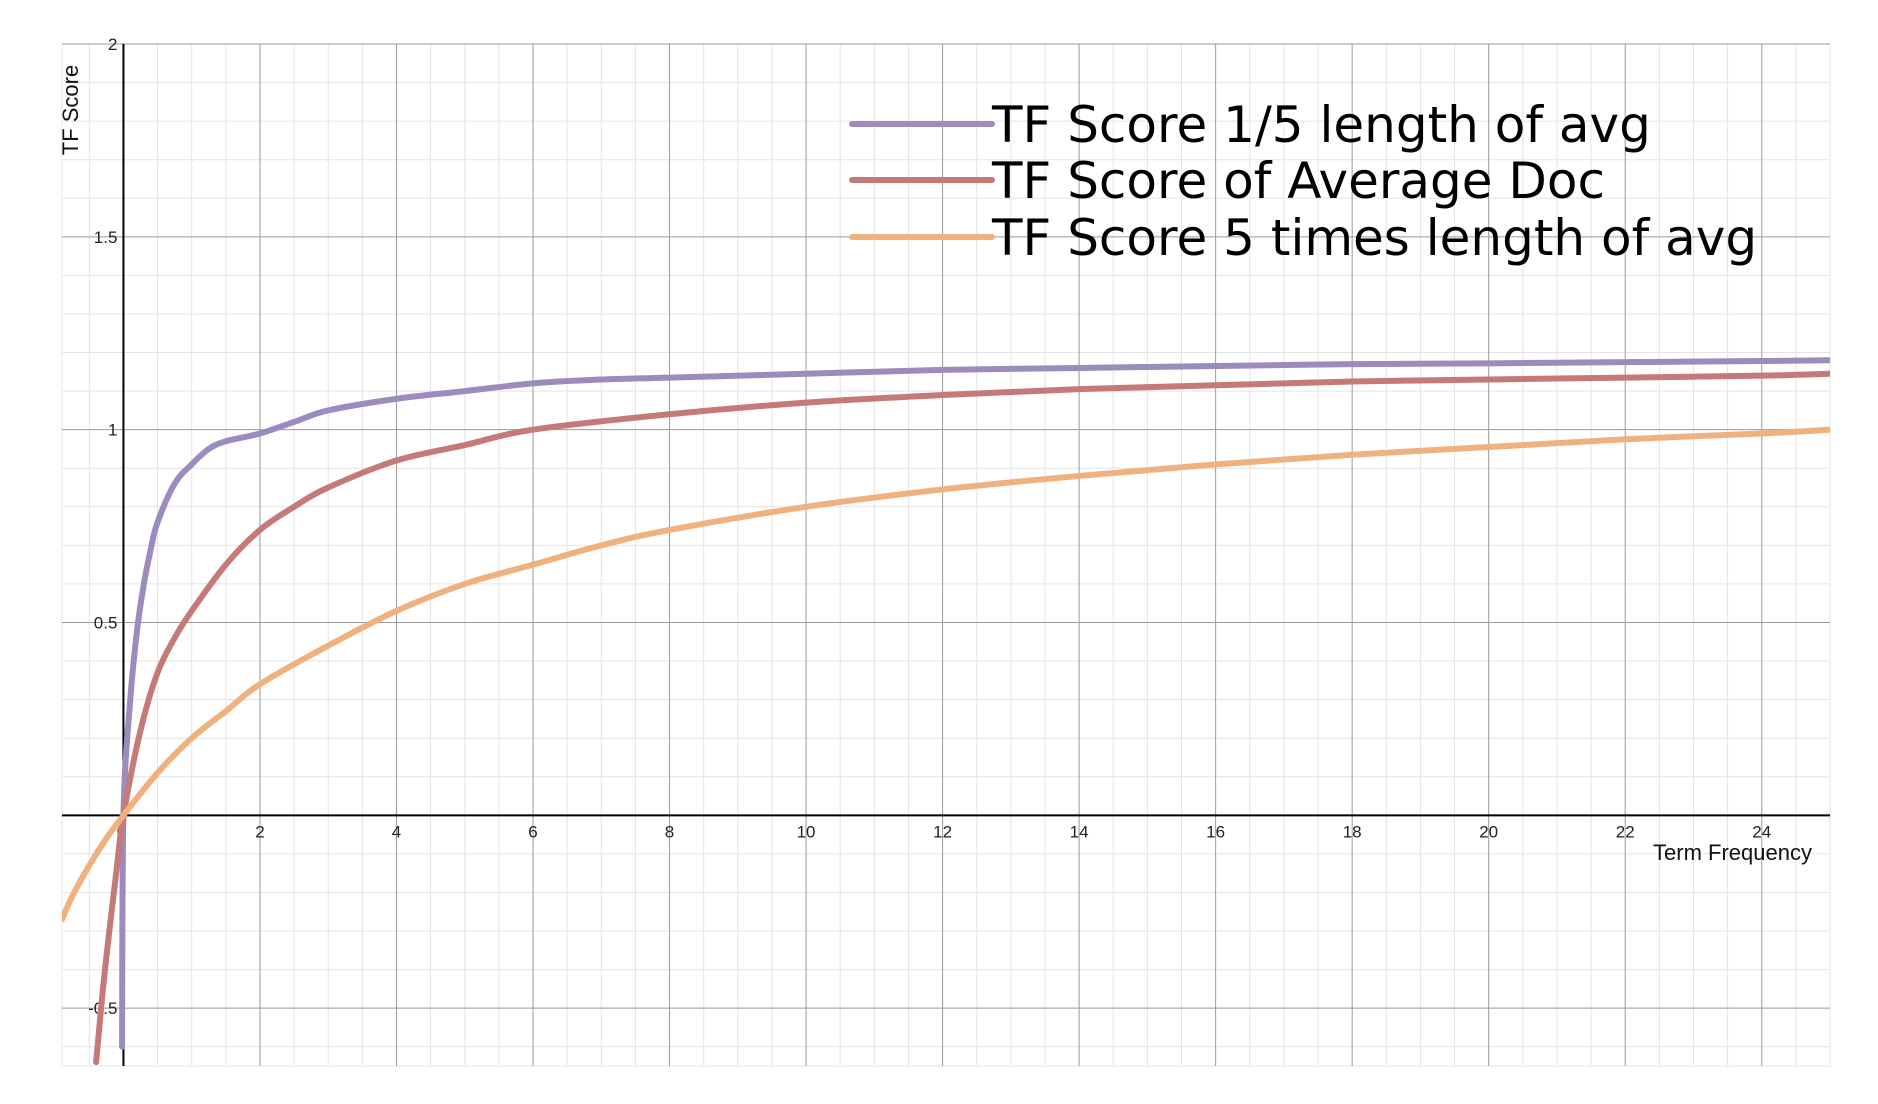 The width and height of the screenshot is (1878, 1104). I want to click on y-axis-label: TF Score, so click(70, 110).